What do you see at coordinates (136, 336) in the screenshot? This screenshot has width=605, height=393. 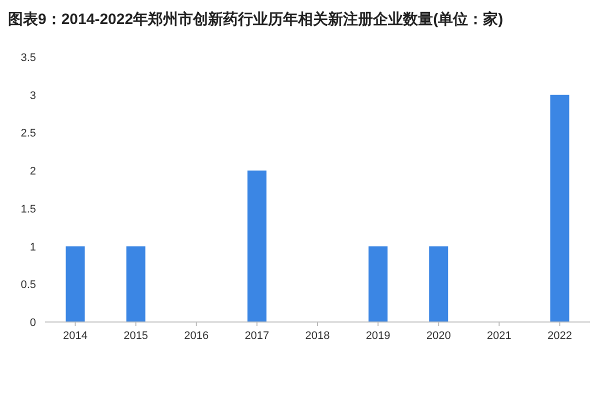 I see `x-tick-label: 2015` at bounding box center [136, 336].